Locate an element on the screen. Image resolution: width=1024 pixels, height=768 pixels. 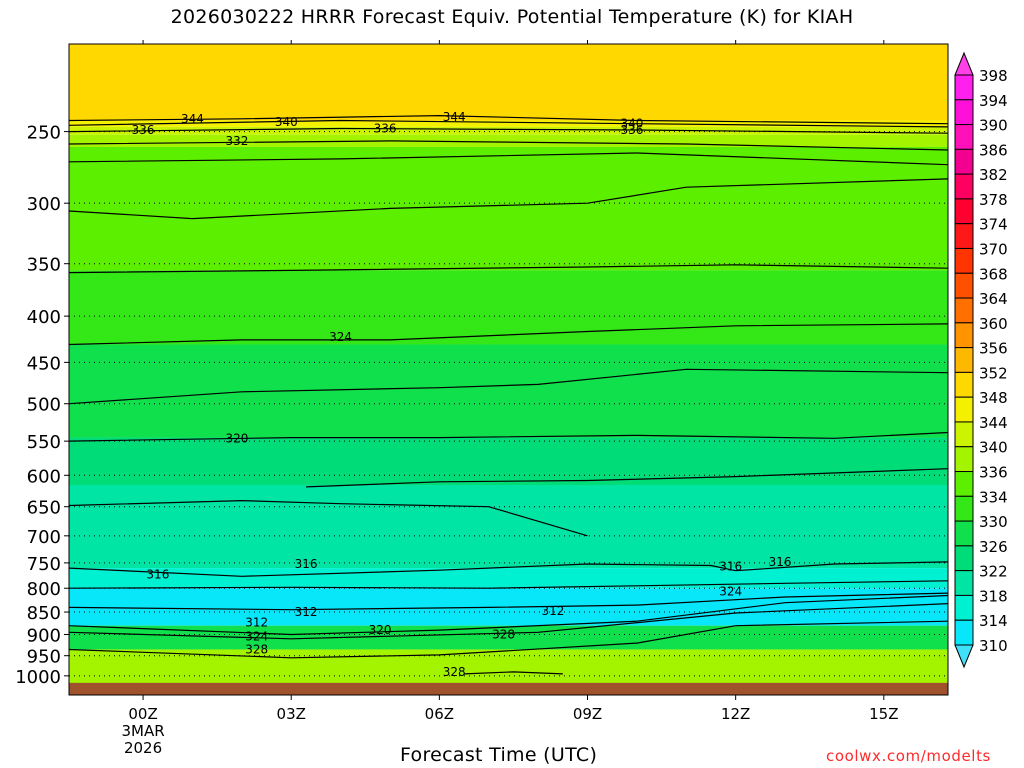
colorbar-under-arrow is located at coordinates (964, 656).